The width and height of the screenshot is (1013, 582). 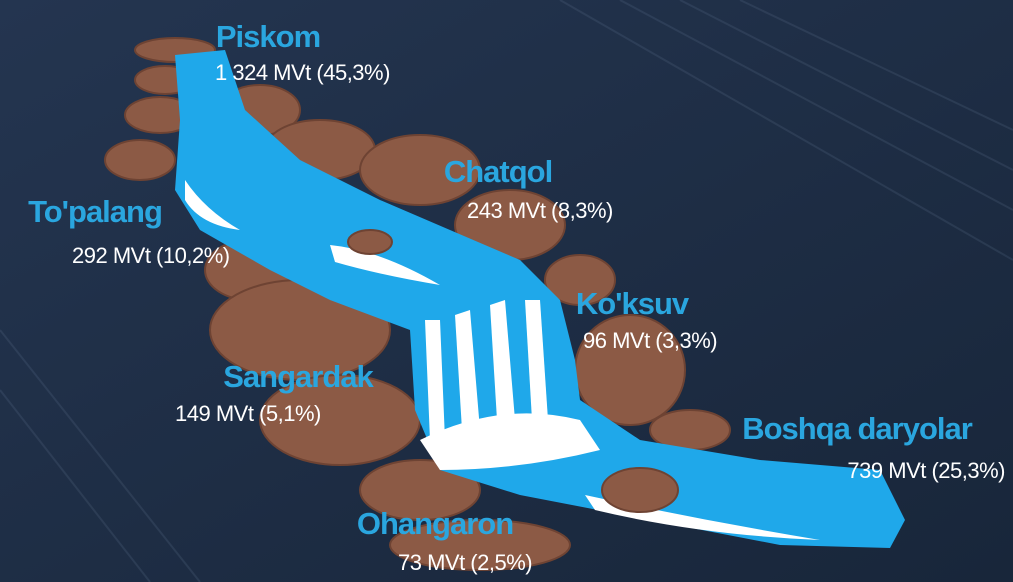 What do you see at coordinates (151, 255) in the screenshot?
I see `river-value: 292 MVt (10,2%)` at bounding box center [151, 255].